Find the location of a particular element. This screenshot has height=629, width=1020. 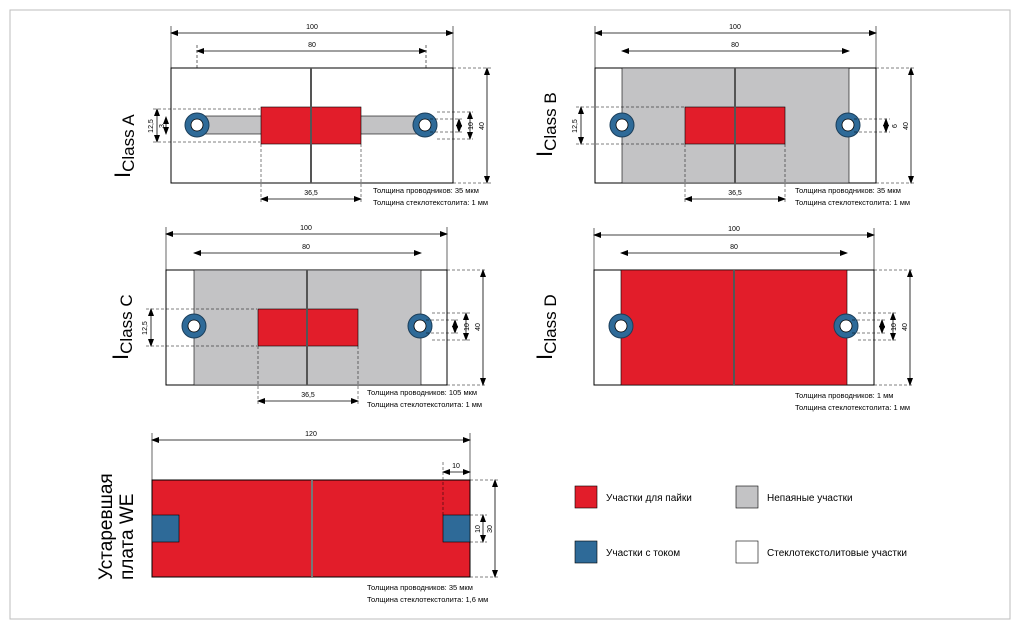

class-c-title: IClass C is located at coordinates (122, 327).